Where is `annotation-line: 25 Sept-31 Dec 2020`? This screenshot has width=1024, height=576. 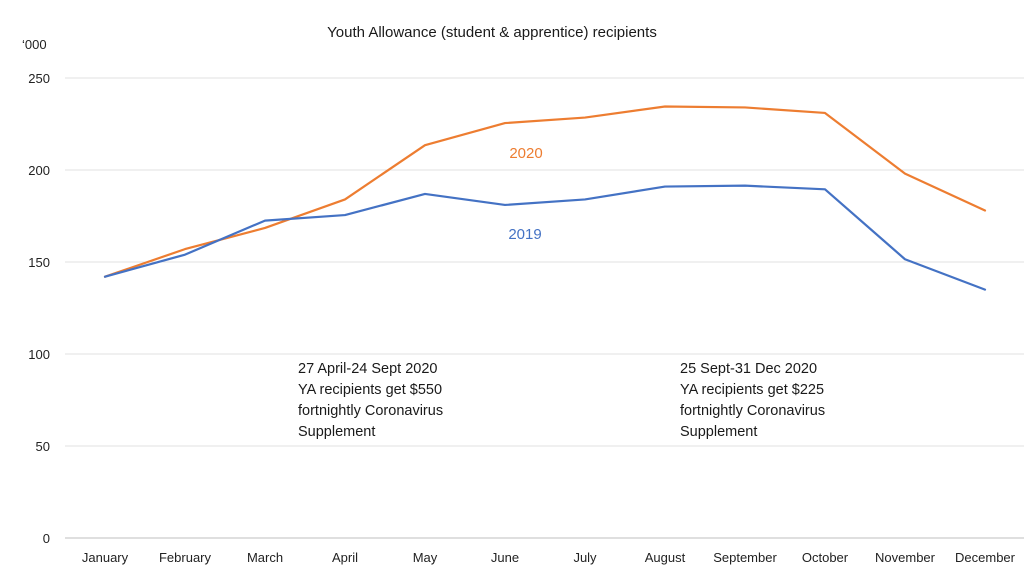
annotation-line: 25 Sept-31 Dec 2020 is located at coordinates (748, 369).